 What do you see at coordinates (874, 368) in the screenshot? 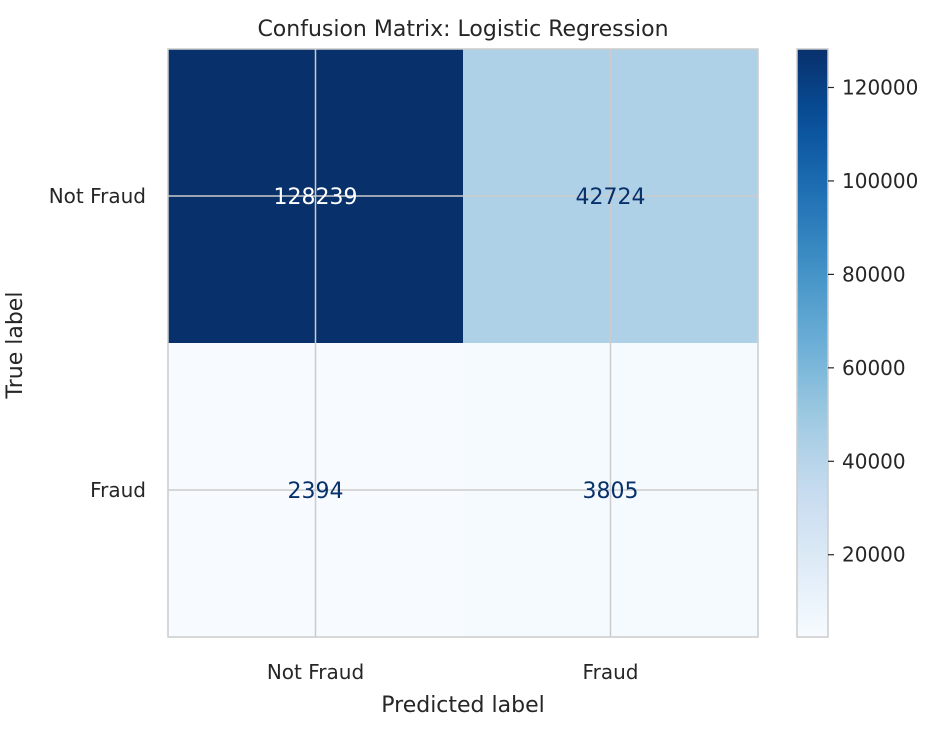
I see `colorbar-tick-label: 60000` at bounding box center [874, 368].